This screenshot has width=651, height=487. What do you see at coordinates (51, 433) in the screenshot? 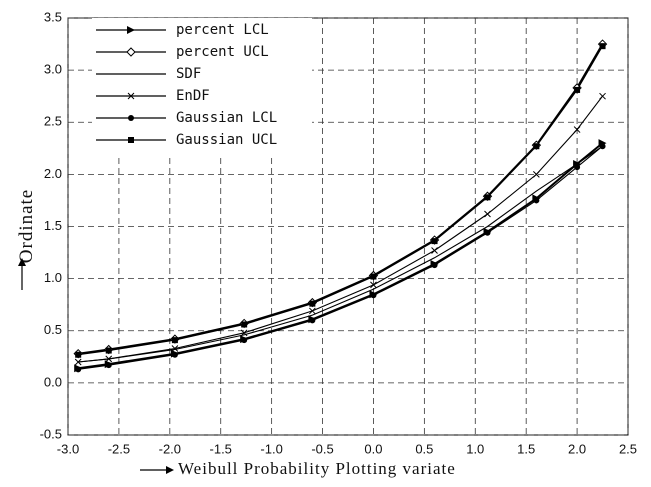
I see `y-tick-label: -0.5` at bounding box center [51, 433].